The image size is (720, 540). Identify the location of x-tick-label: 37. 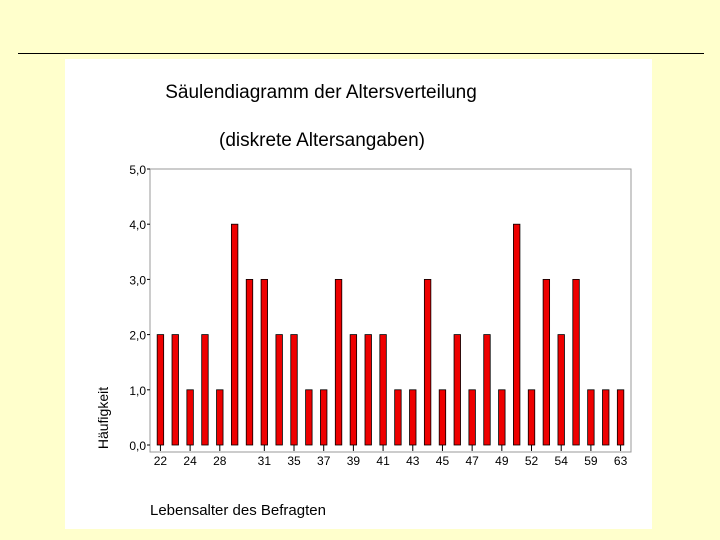
(324, 461).